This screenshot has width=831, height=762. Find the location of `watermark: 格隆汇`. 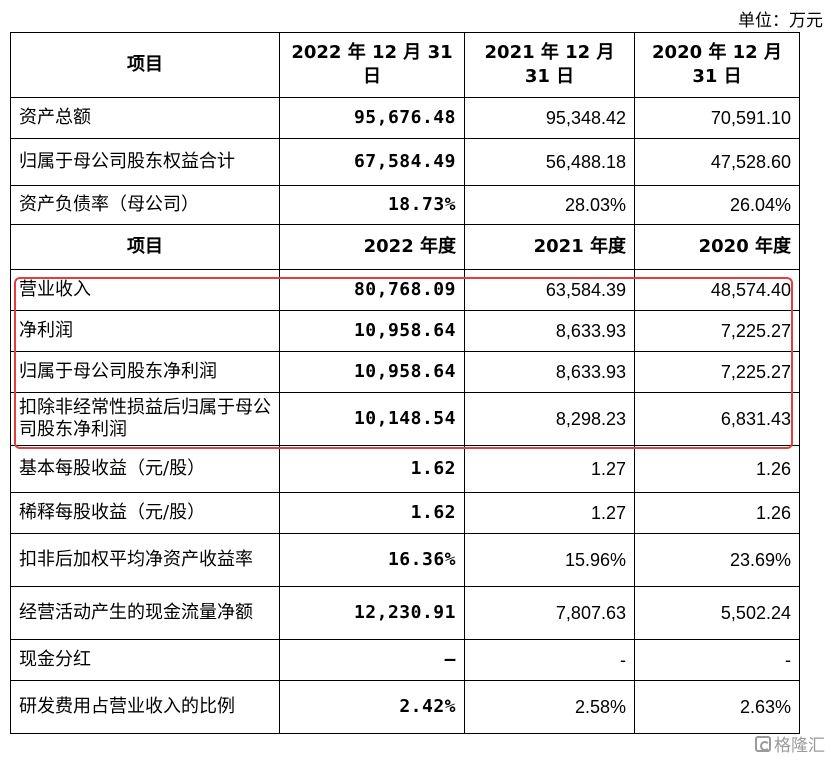

watermark: 格隆汇 is located at coordinates (790, 743).